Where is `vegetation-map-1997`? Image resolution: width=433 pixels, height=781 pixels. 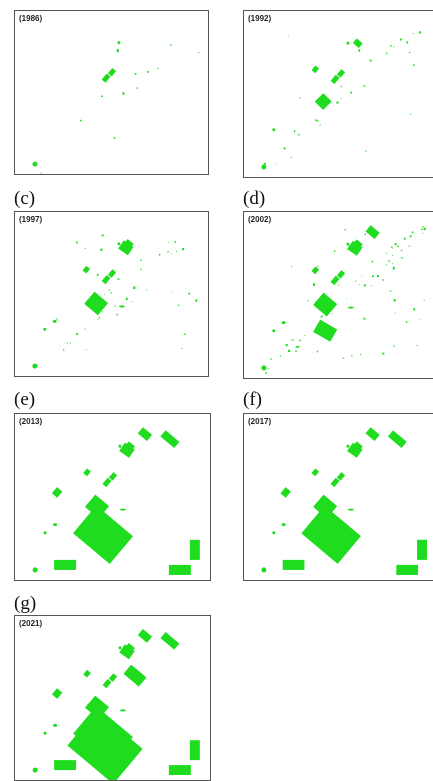
vegetation-map-1997 is located at coordinates (115, 301).